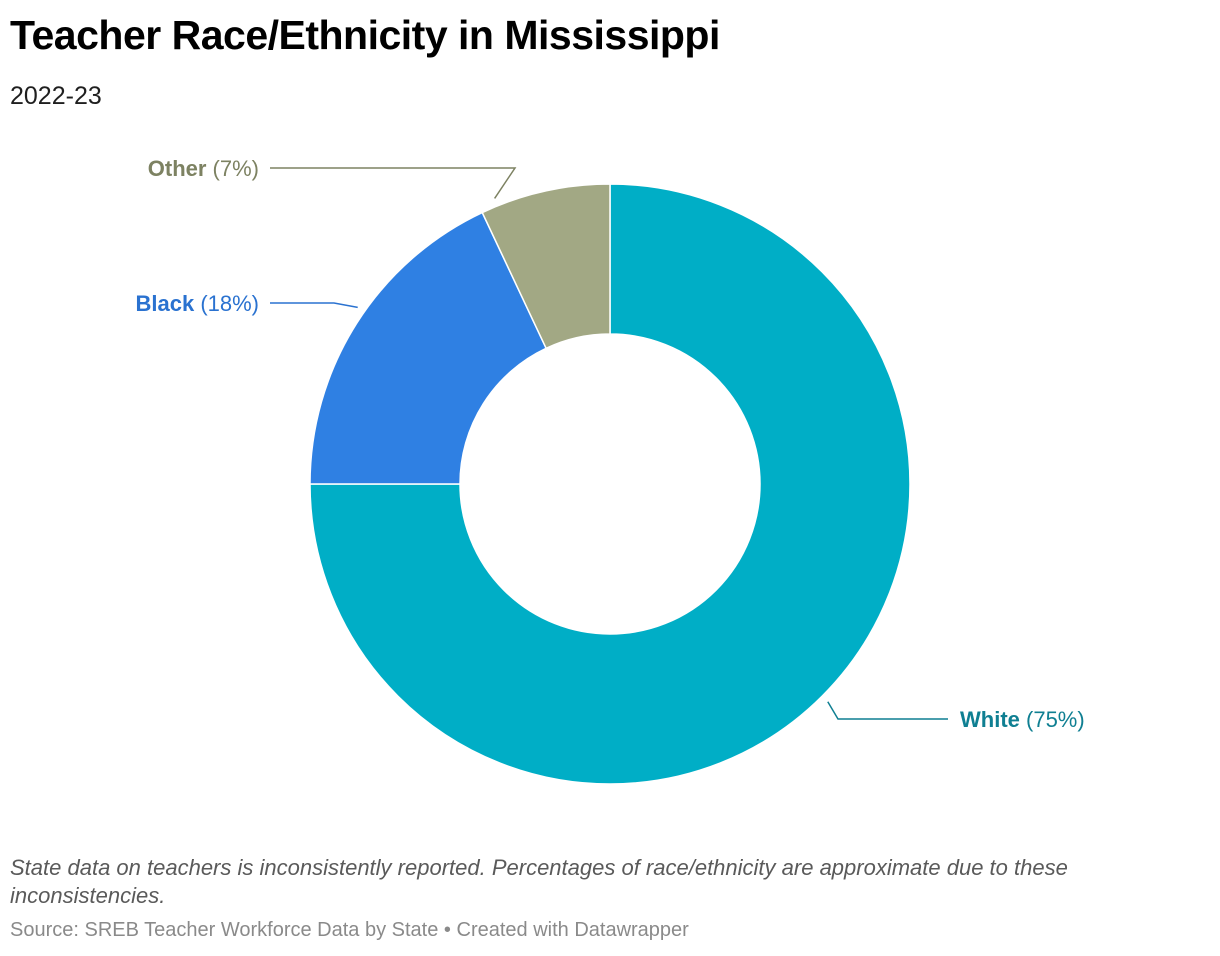 Image resolution: width=1220 pixels, height=956 pixels. I want to click on slice-other, so click(546, 266).